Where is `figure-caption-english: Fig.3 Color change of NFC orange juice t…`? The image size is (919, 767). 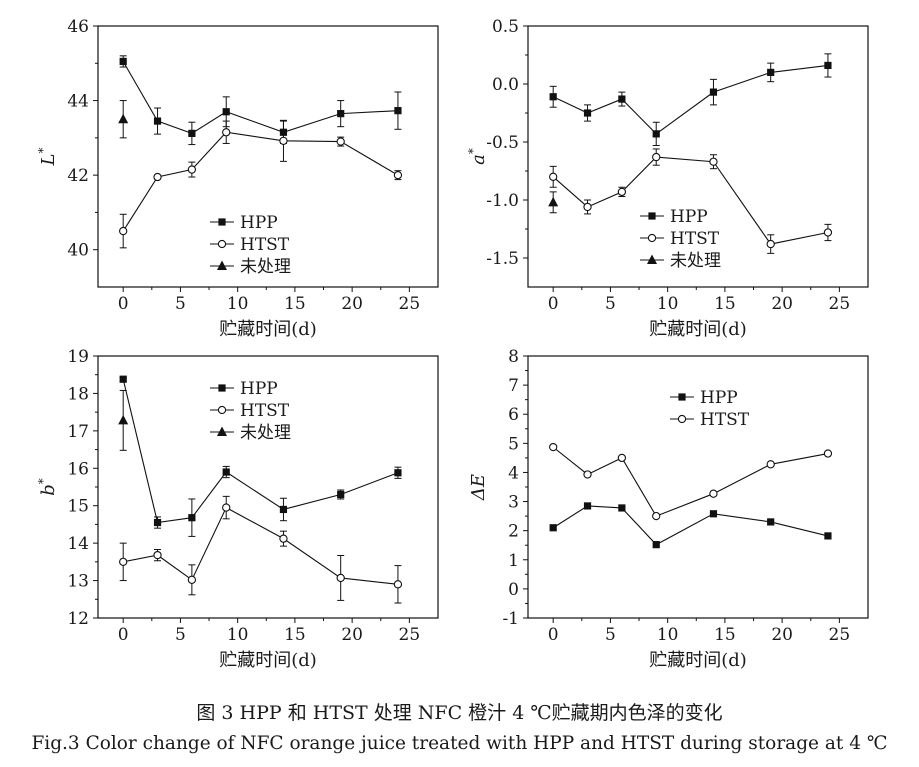
figure-caption-english: Fig.3 Color change of NFC orange juice t… is located at coordinates (459, 743).